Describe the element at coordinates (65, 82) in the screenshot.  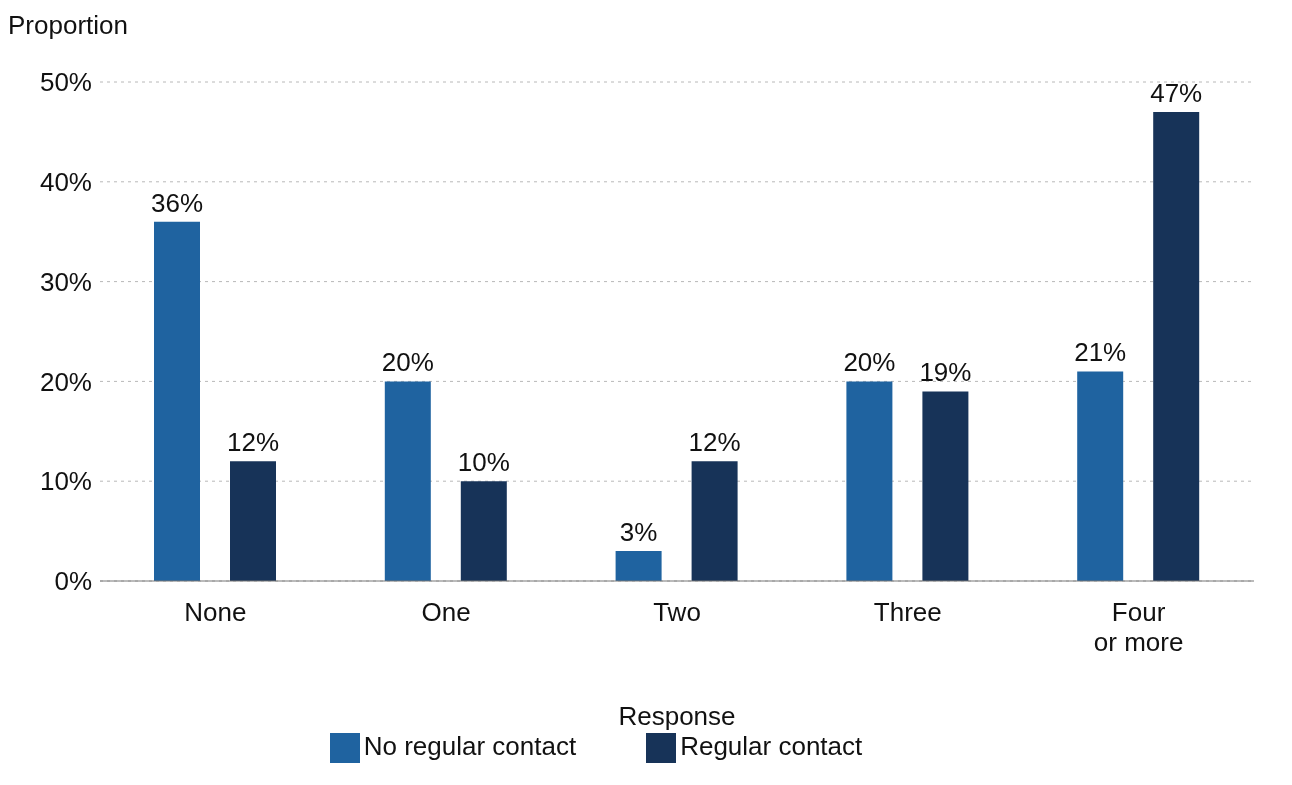
I see `y-tick-label: 50%` at that location.